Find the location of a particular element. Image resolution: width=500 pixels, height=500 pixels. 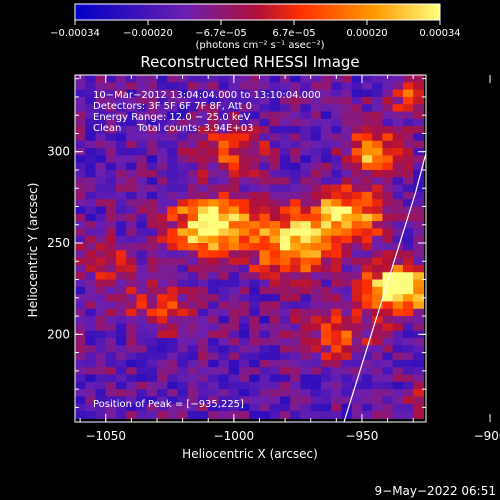

footer-timestamp: 9−May−2022 06:51 is located at coordinates (436, 491).